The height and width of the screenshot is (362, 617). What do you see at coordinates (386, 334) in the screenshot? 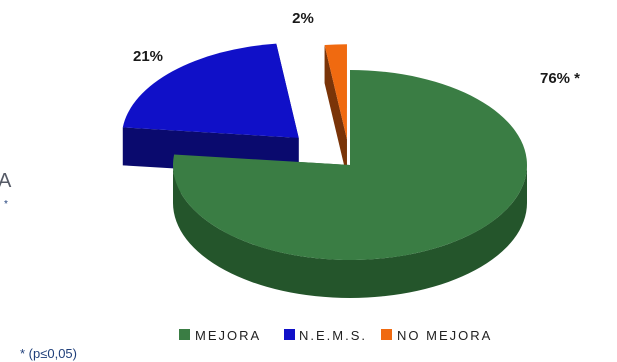
I see `legend-swatch-no-mejora` at bounding box center [386, 334].